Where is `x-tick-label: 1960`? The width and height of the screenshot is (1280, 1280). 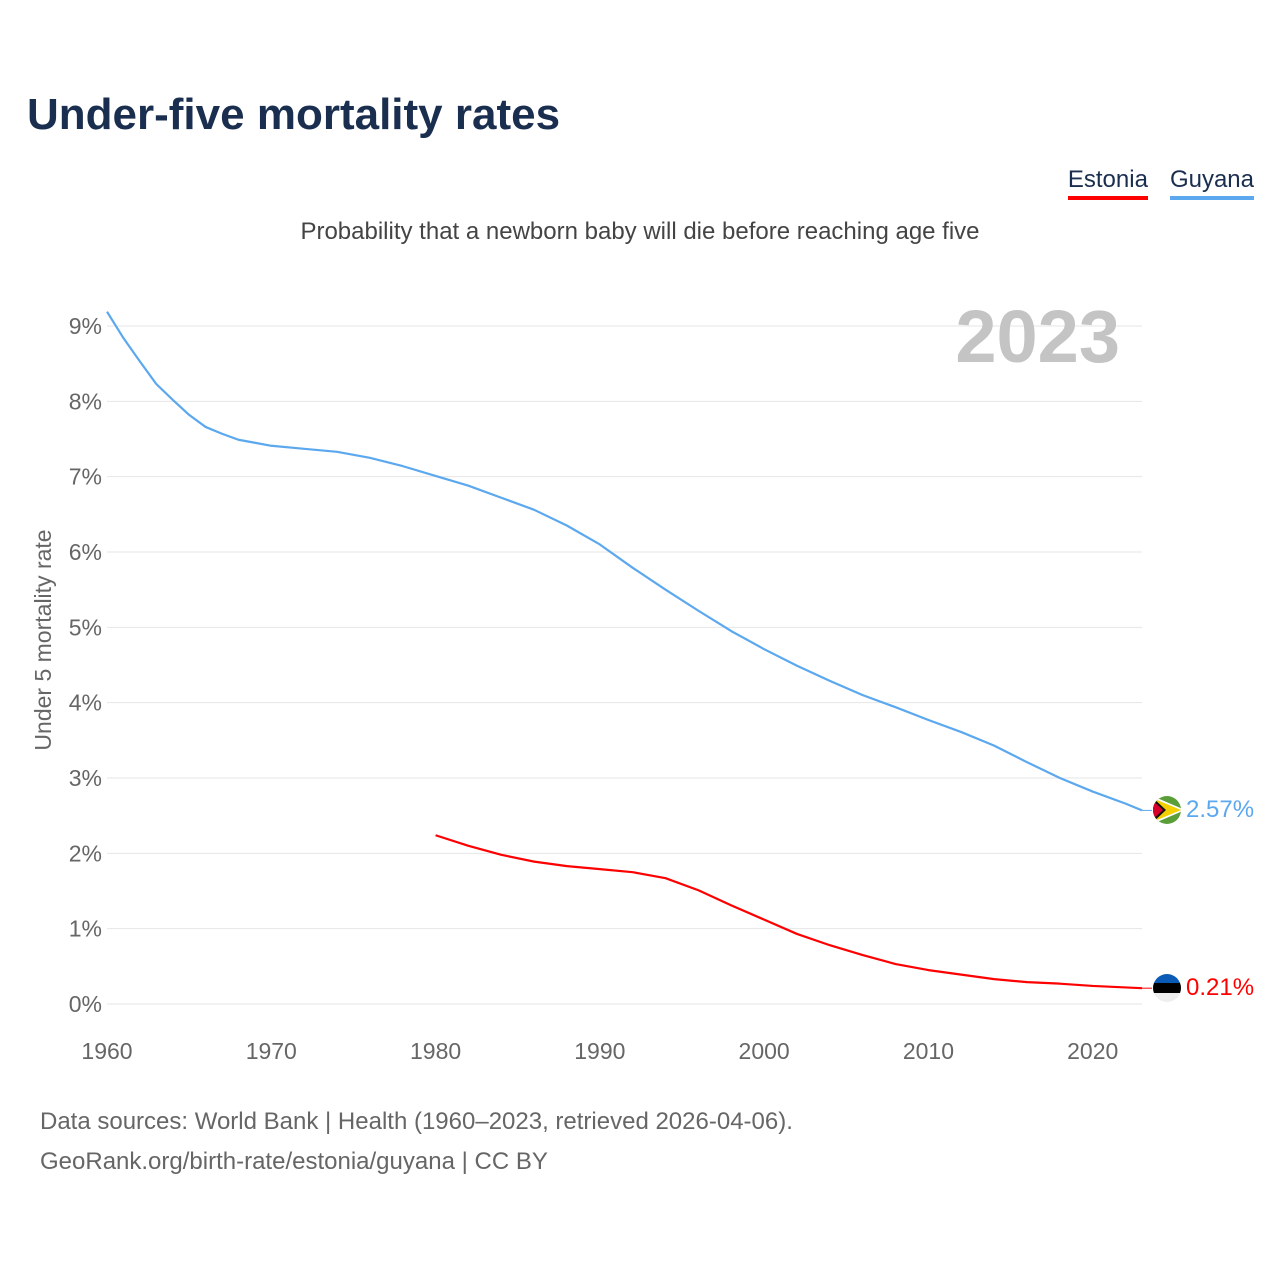 x-tick-label: 1960 is located at coordinates (106, 1051).